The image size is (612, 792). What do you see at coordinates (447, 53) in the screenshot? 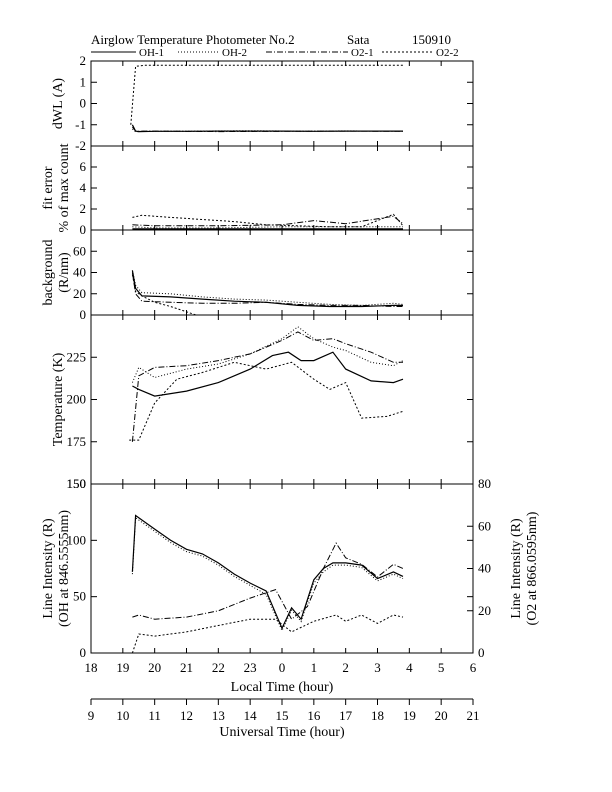
I see `legend-label: O2-2` at bounding box center [447, 53].